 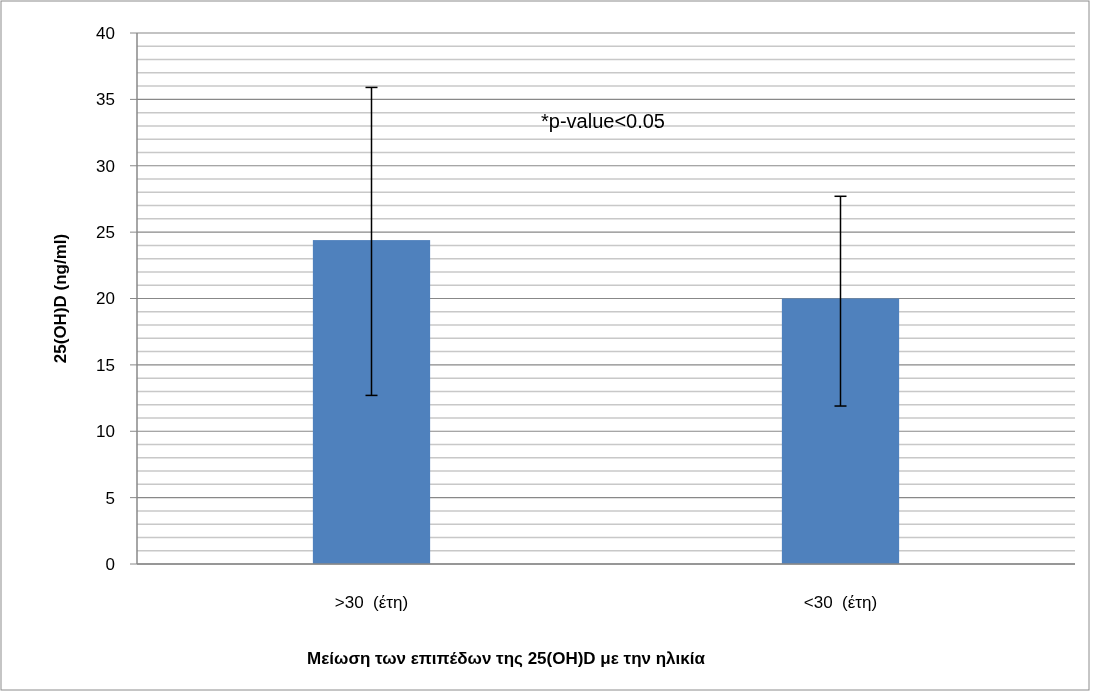 What do you see at coordinates (105, 166) in the screenshot?
I see `y-tick-label: 30` at bounding box center [105, 166].